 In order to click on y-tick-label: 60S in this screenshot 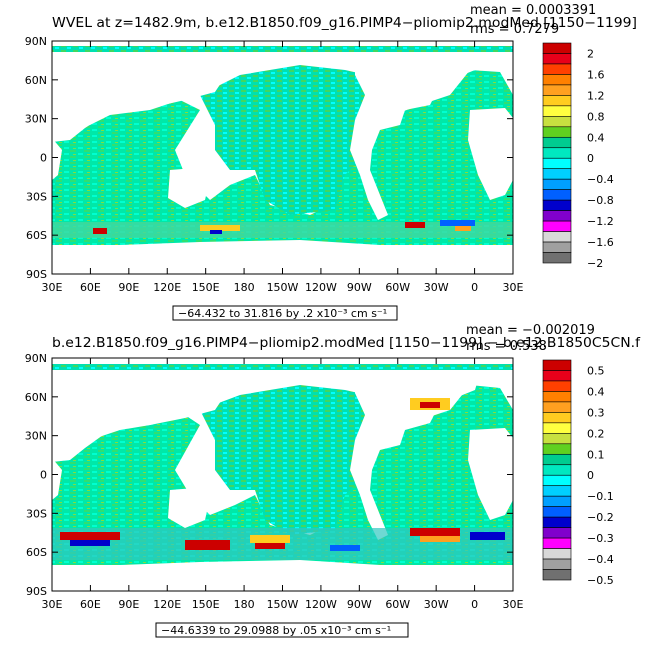, I will do `click(36, 235)`.